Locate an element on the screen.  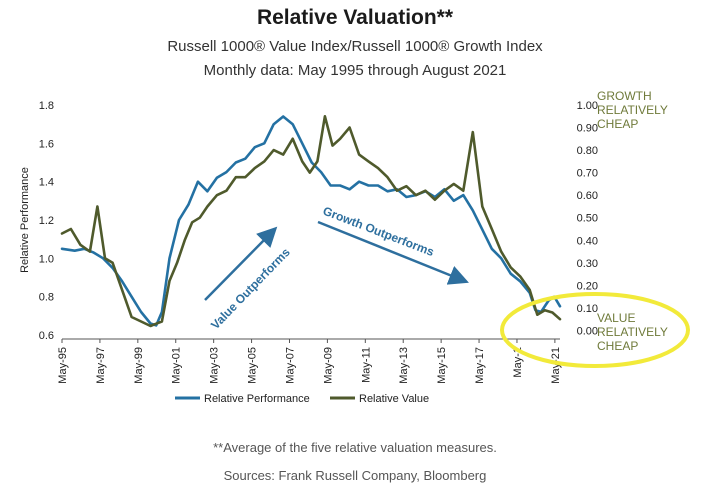
x-tick-label: May-97 is located at coordinates (101, 365).